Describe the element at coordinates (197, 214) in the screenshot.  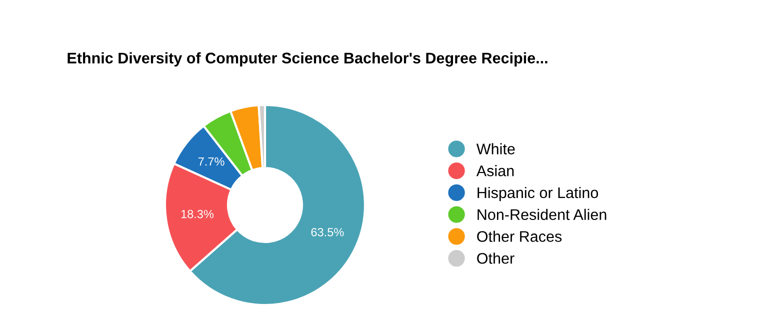
I see `data-label: 18.3%` at that location.